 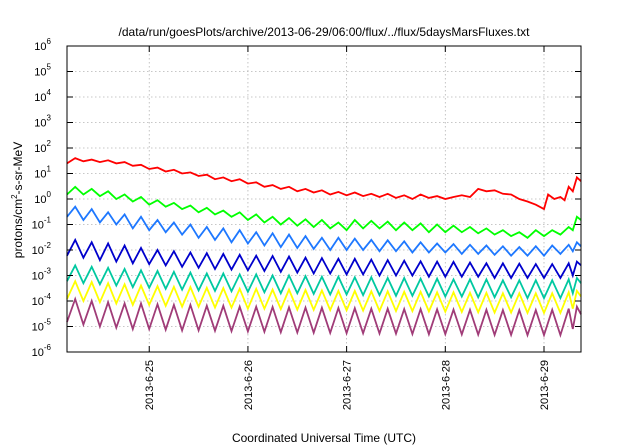 I want to click on y-tick-exponent: 6, so click(x=49, y=41).